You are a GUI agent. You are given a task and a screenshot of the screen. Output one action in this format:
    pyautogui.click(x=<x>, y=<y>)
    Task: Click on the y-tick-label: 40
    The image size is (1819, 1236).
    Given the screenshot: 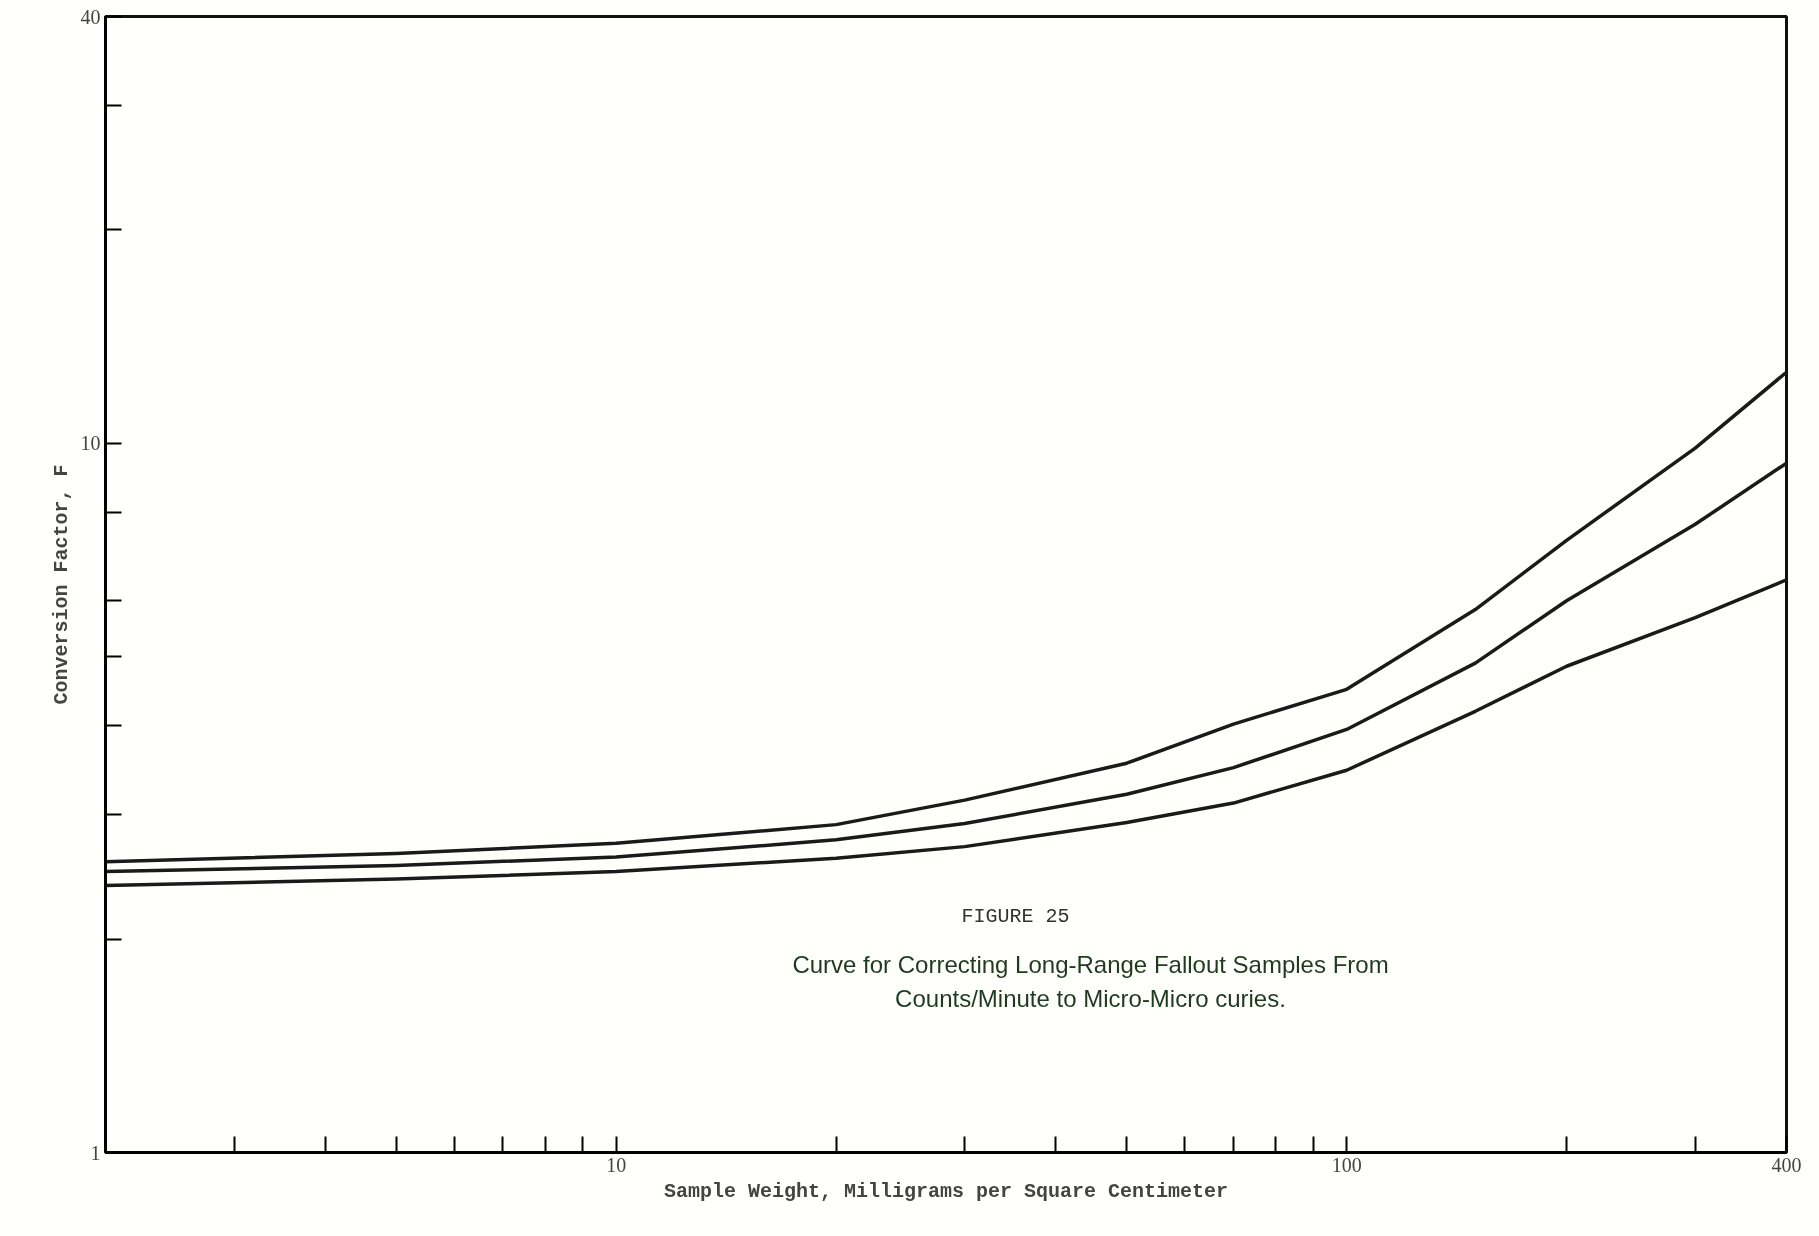 What is the action you would take?
    pyautogui.click(x=90, y=16)
    